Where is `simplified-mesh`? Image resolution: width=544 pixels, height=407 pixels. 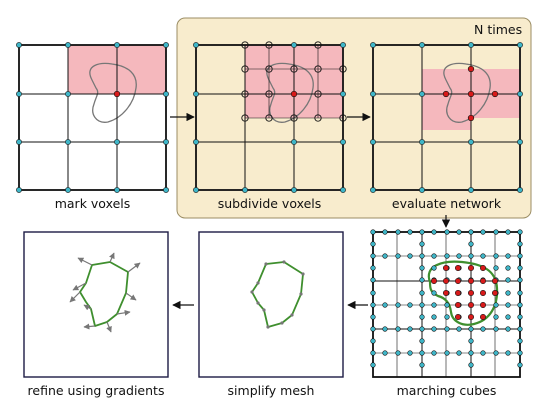 simplified-mesh is located at coordinates (277, 294).